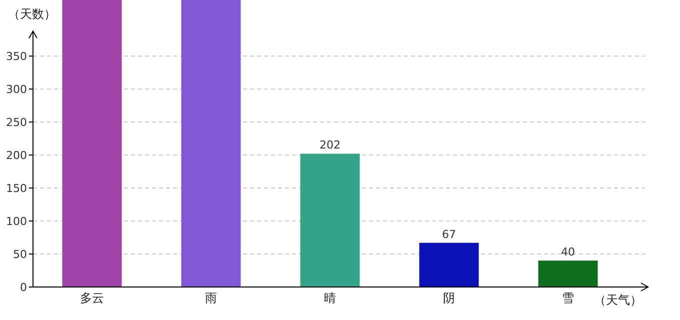 This screenshot has height=320, width=680. Describe the element at coordinates (449, 234) in the screenshot. I see `data-label: 67` at that location.